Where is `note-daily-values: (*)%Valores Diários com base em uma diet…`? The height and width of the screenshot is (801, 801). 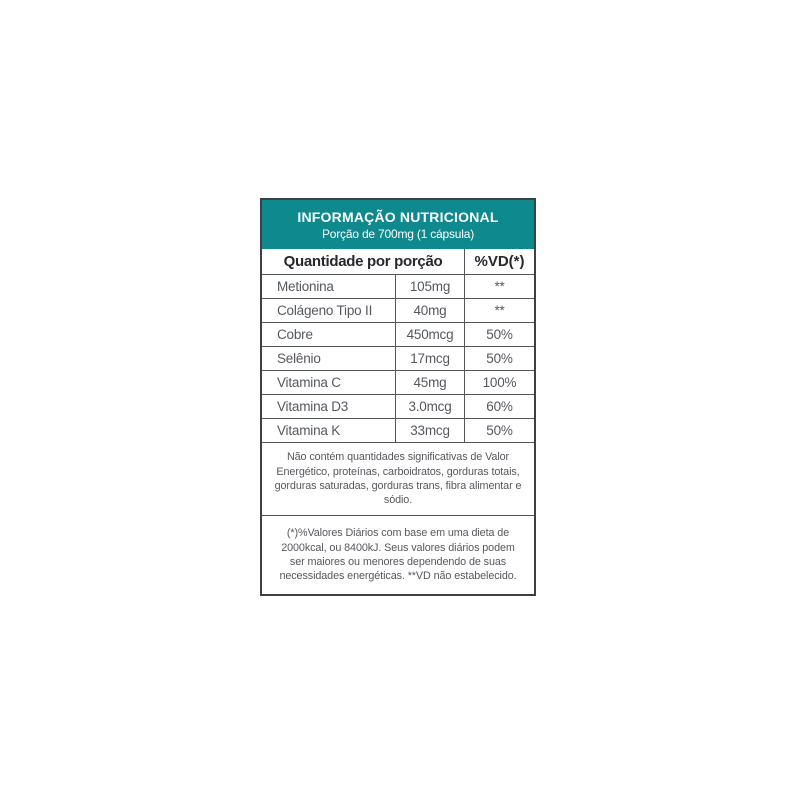
note-daily-values: (*)%Valores Diários com base em uma diet… is located at coordinates (398, 555).